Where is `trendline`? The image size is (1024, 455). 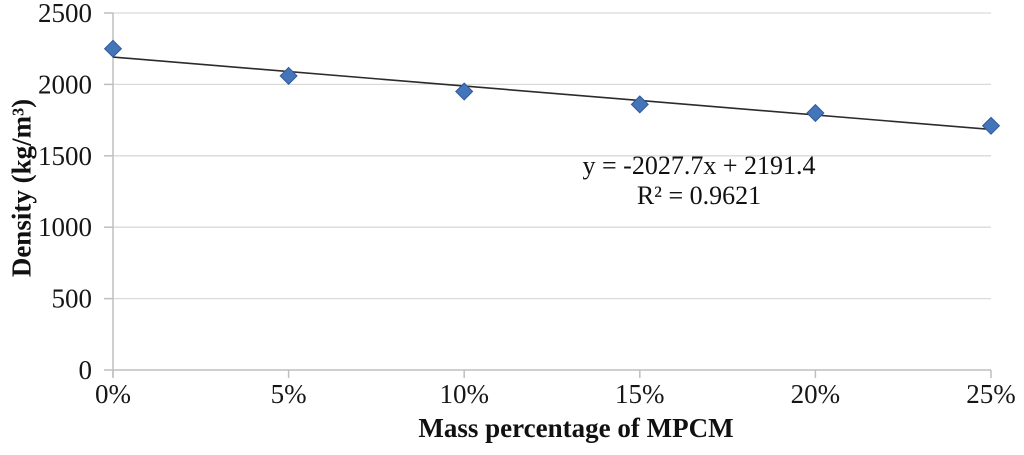 trendline is located at coordinates (552, 93).